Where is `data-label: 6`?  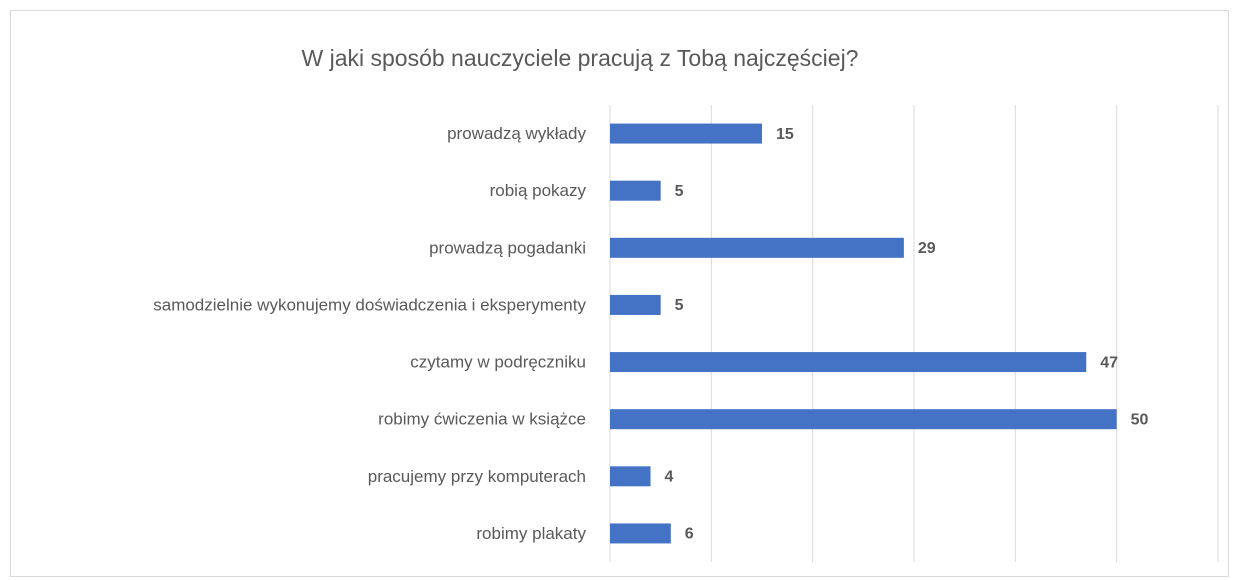
data-label: 6 is located at coordinates (689, 534).